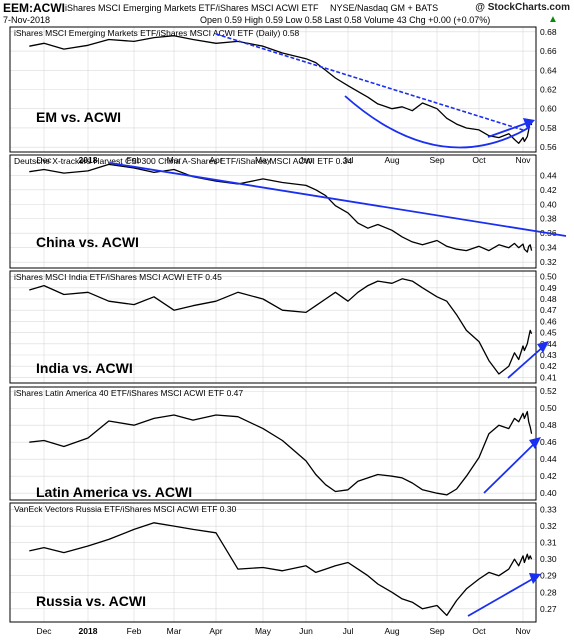  Describe the element at coordinates (548, 377) in the screenshot. I see `y-tick-label: 0.41` at that location.